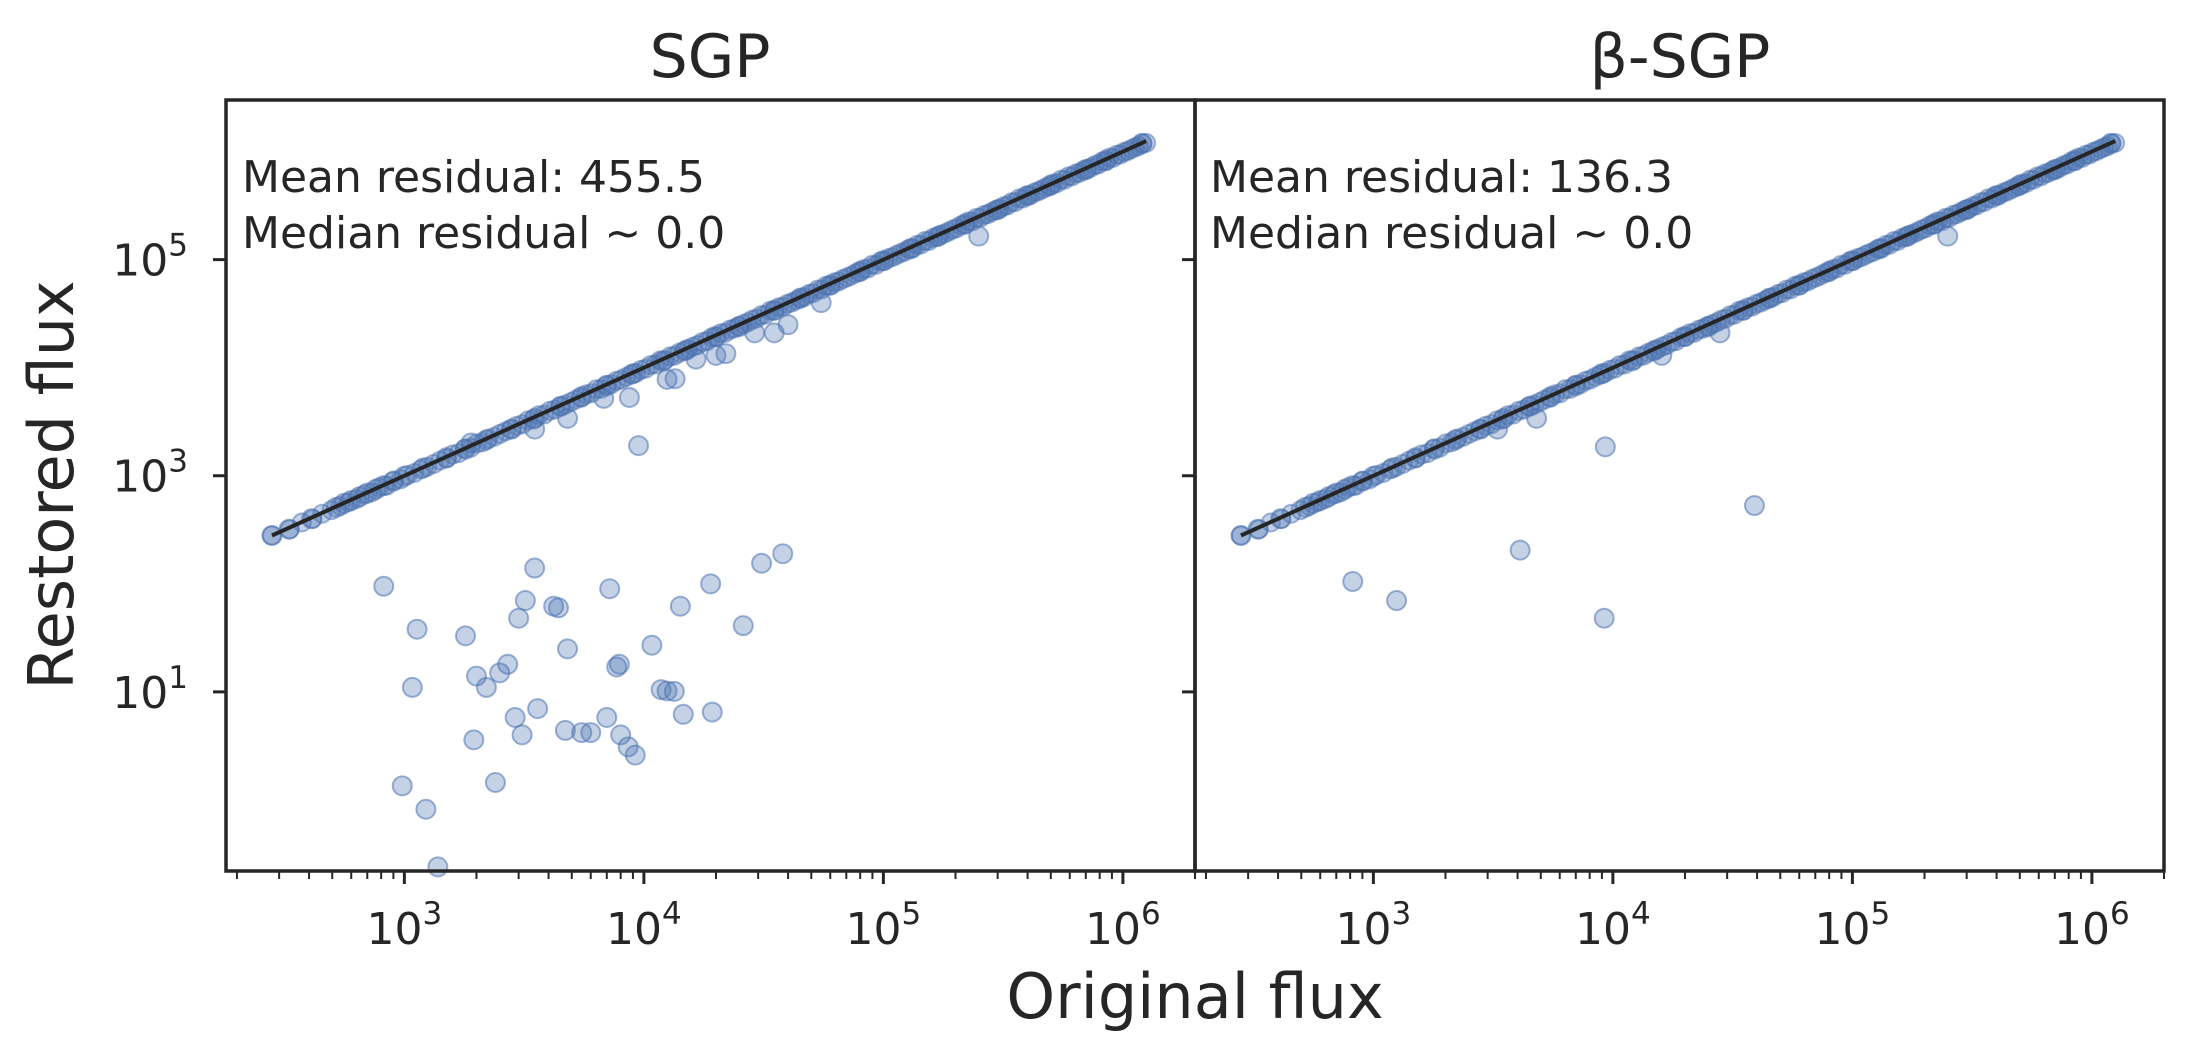 This screenshot has height=1057, width=2187. What do you see at coordinates (150, 689) in the screenshot?
I see `y-tick-label: 10¹` at bounding box center [150, 689].